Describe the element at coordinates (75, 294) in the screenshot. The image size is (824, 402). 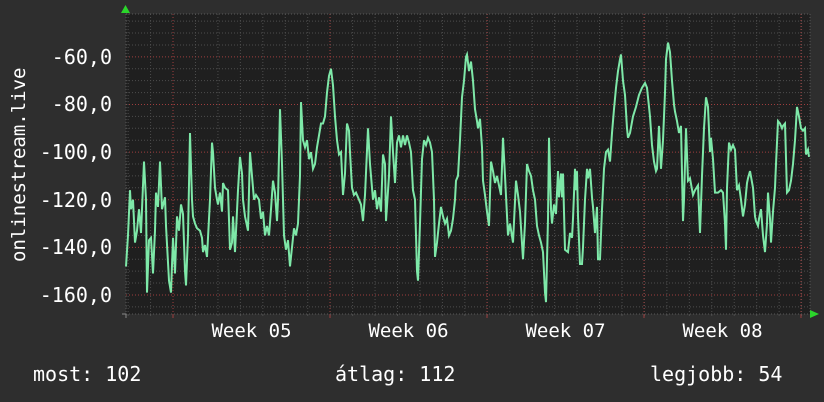
I see `y-axis-tick-label: -160,0` at that location.